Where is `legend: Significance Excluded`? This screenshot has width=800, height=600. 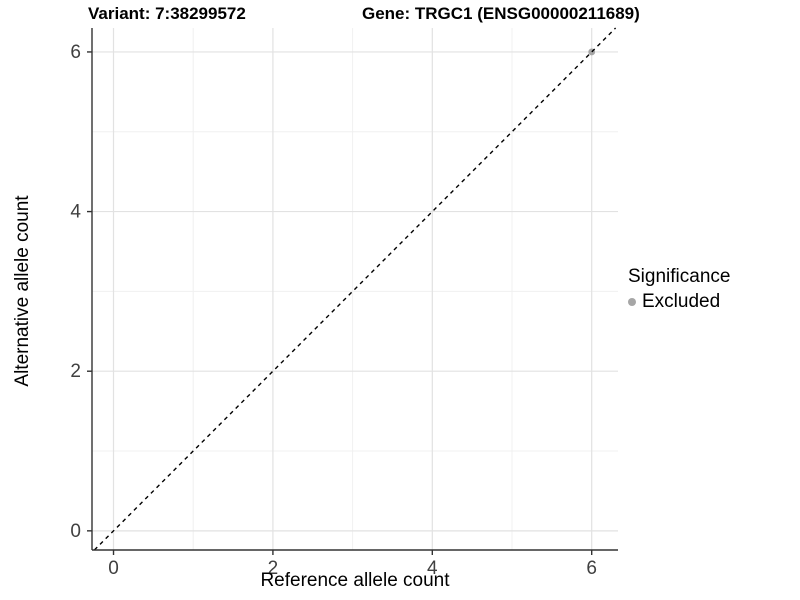
legend: Significance Excluded is located at coordinates (679, 289).